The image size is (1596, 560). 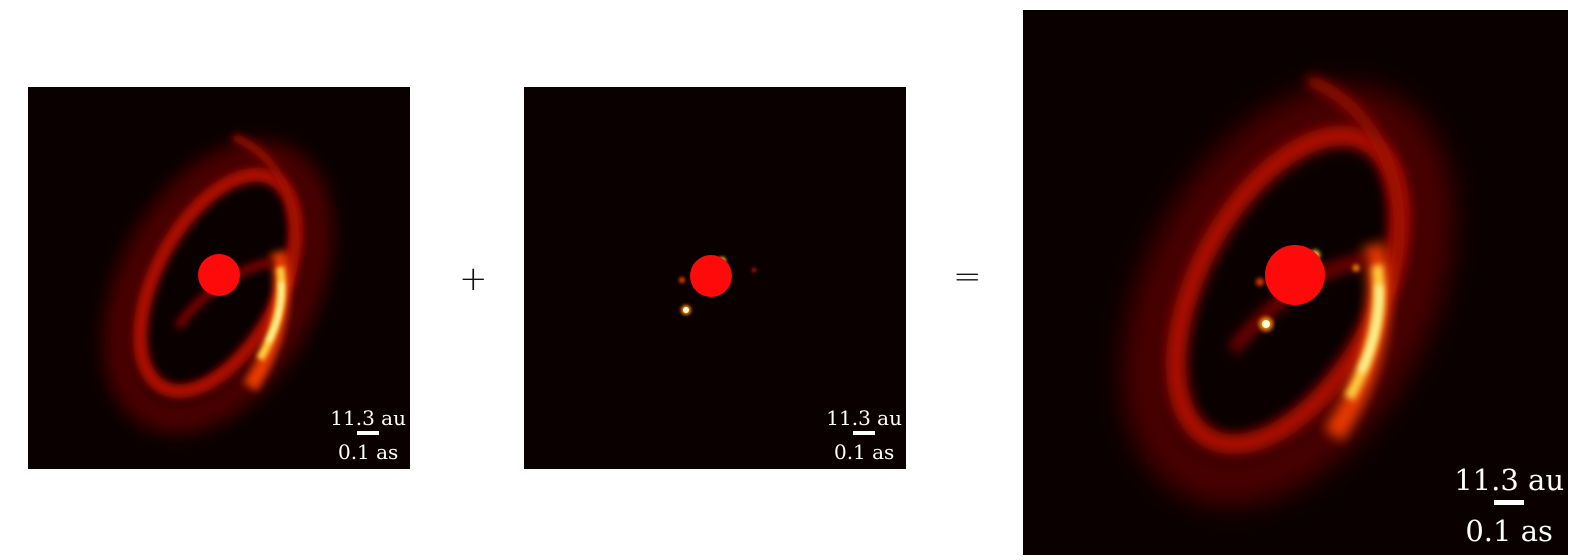 I want to click on planet-sources, so click(x=1308, y=290).